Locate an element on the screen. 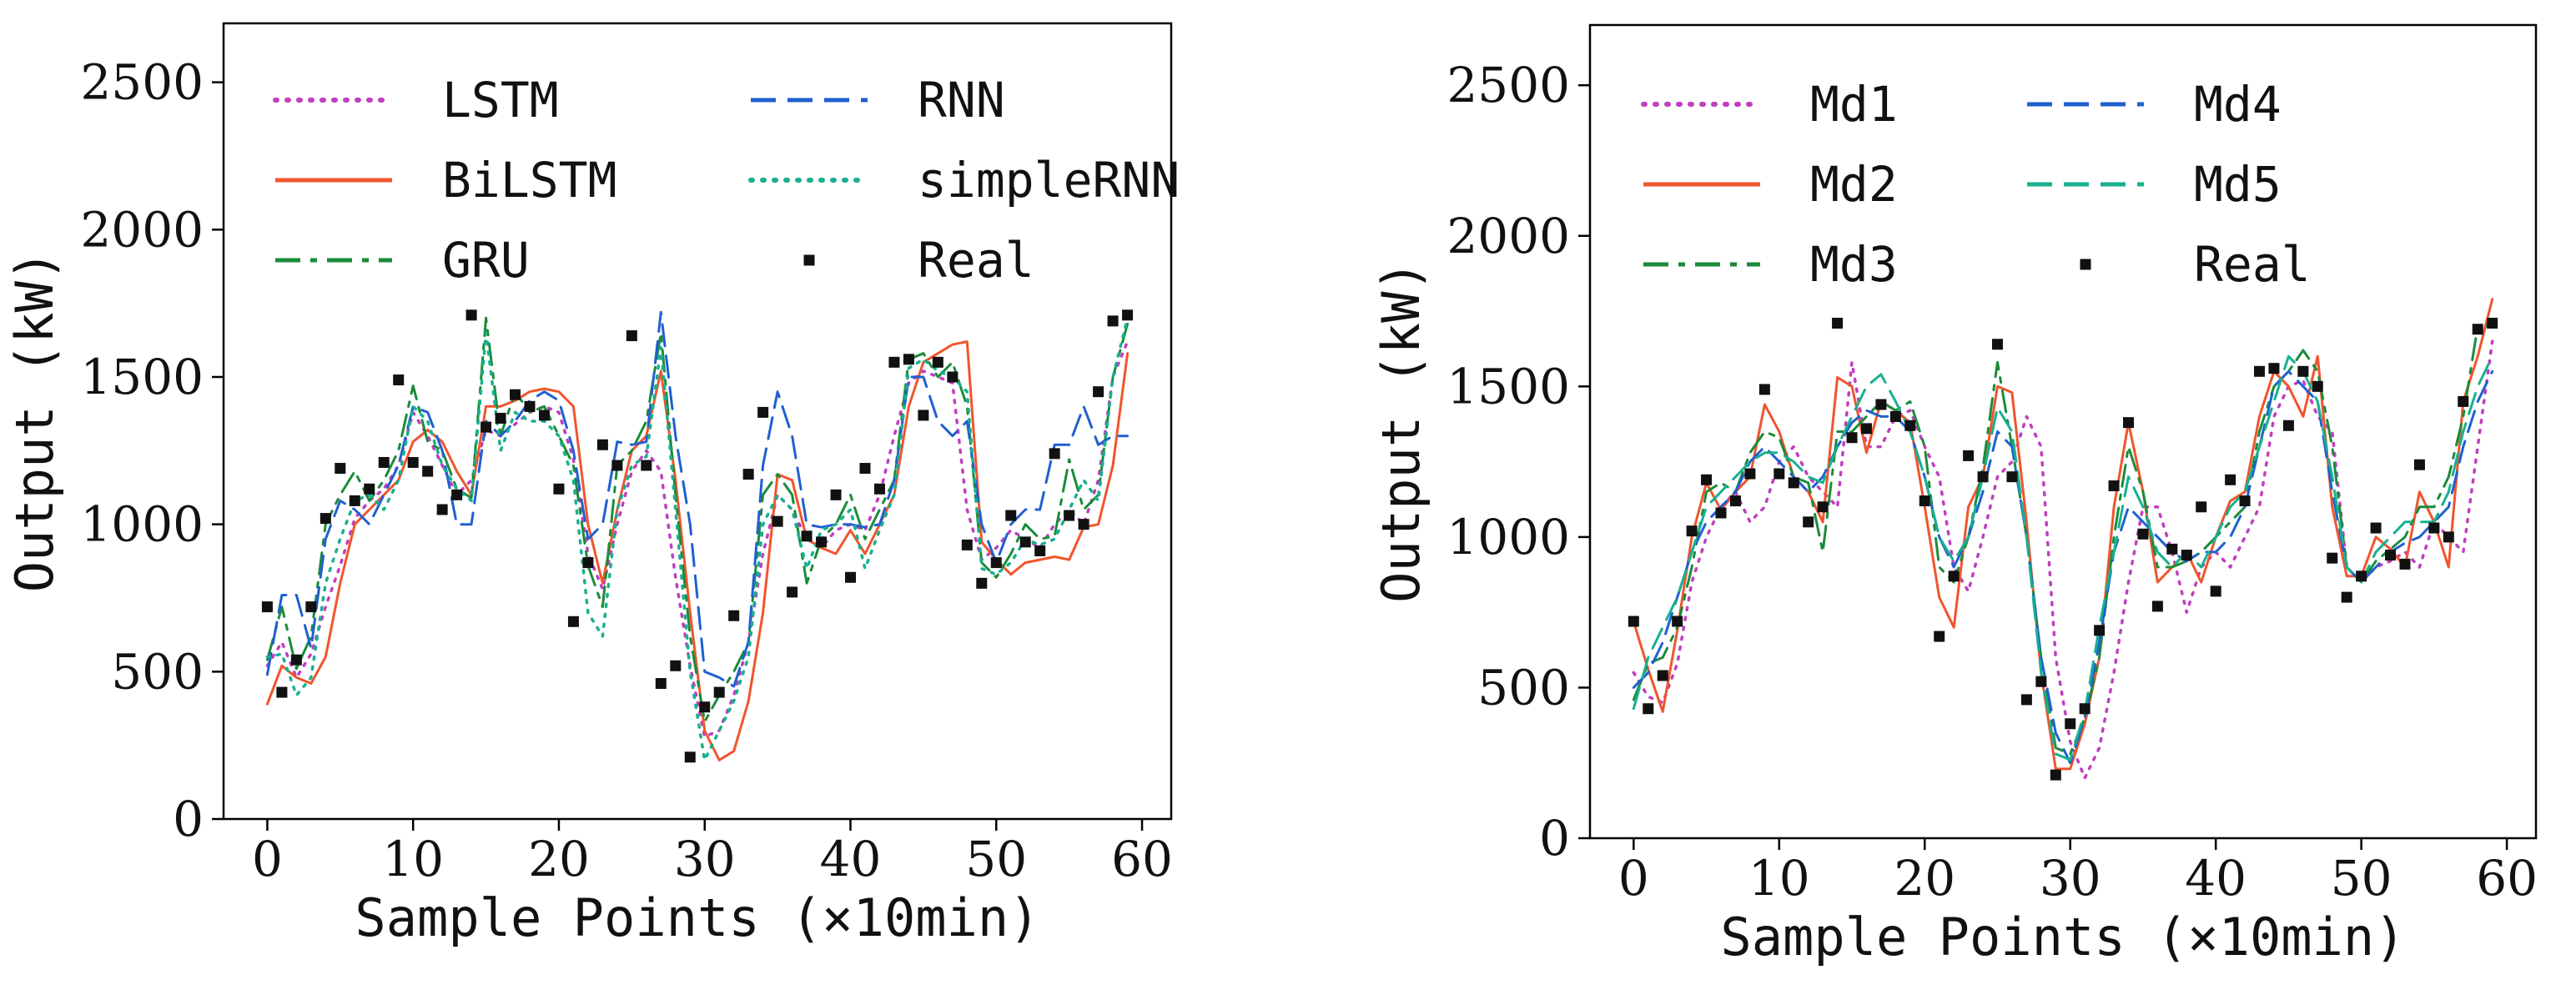  legend-label: Md3 is located at coordinates (1854, 264).